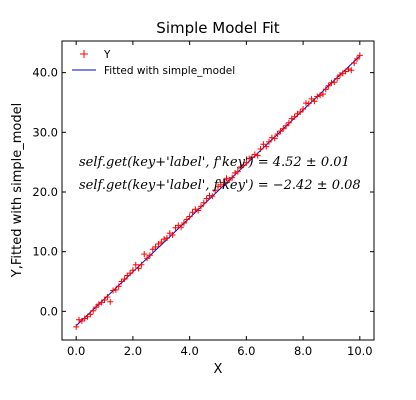 The image size is (416, 400). Describe the element at coordinates (49, 311) in the screenshot. I see `y-tick-label: 0.0` at that location.